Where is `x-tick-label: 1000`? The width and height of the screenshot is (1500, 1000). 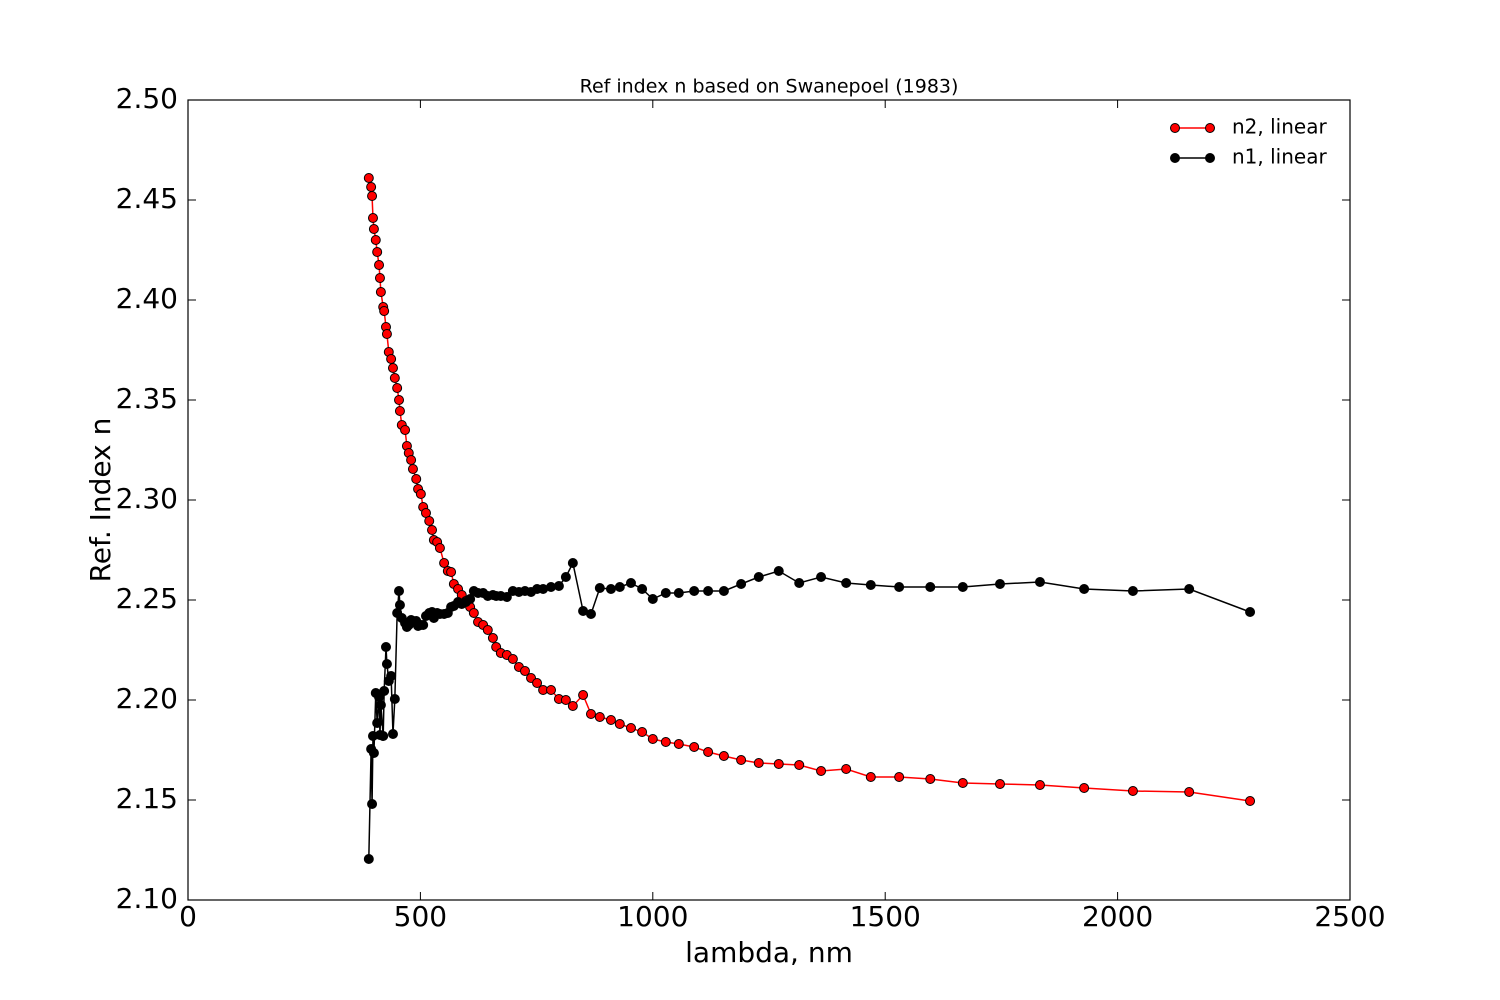
x-tick-label: 1000 is located at coordinates (652, 916).